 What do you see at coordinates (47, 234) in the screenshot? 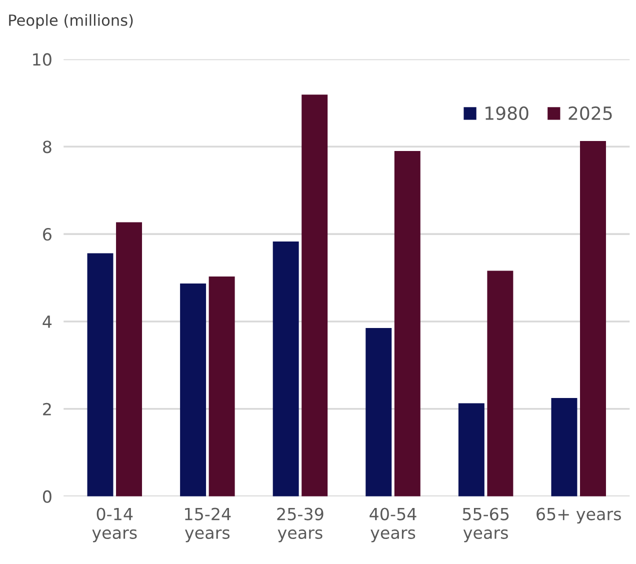
I see `y-tick-label: 6` at bounding box center [47, 234].